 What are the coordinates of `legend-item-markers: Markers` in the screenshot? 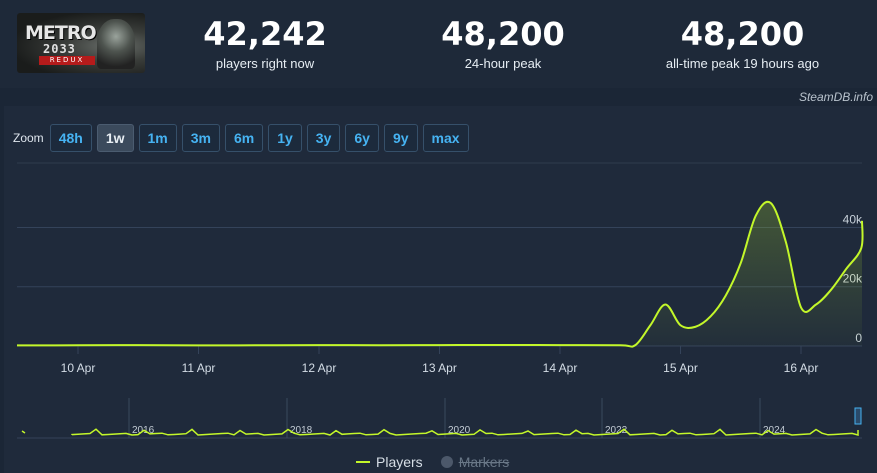 It's located at (484, 462).